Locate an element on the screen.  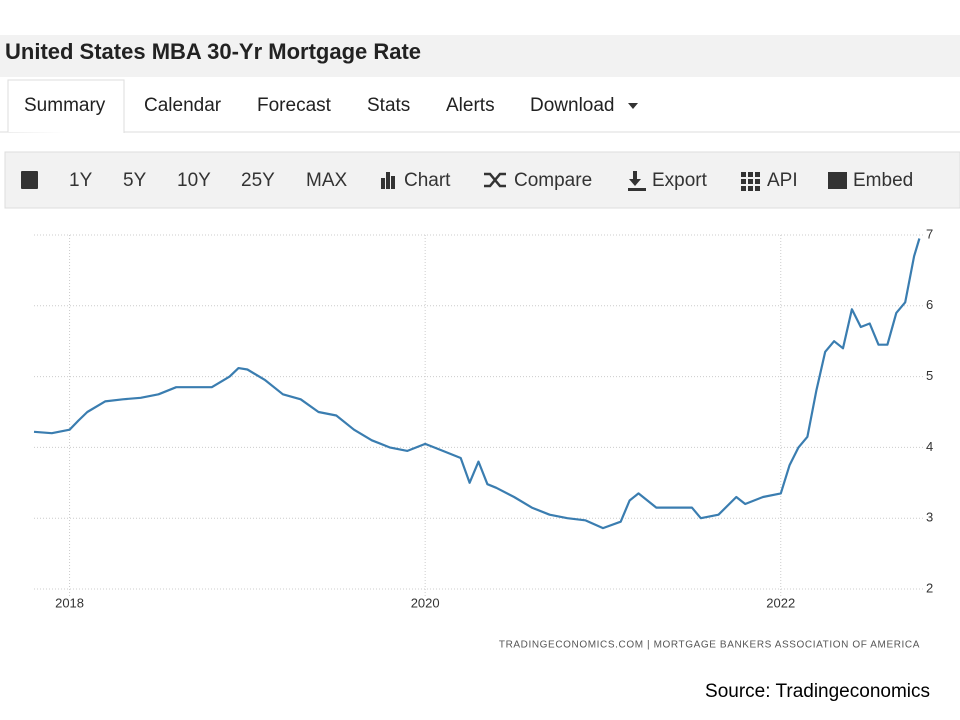
x-tick-label: 2022 is located at coordinates (780, 602).